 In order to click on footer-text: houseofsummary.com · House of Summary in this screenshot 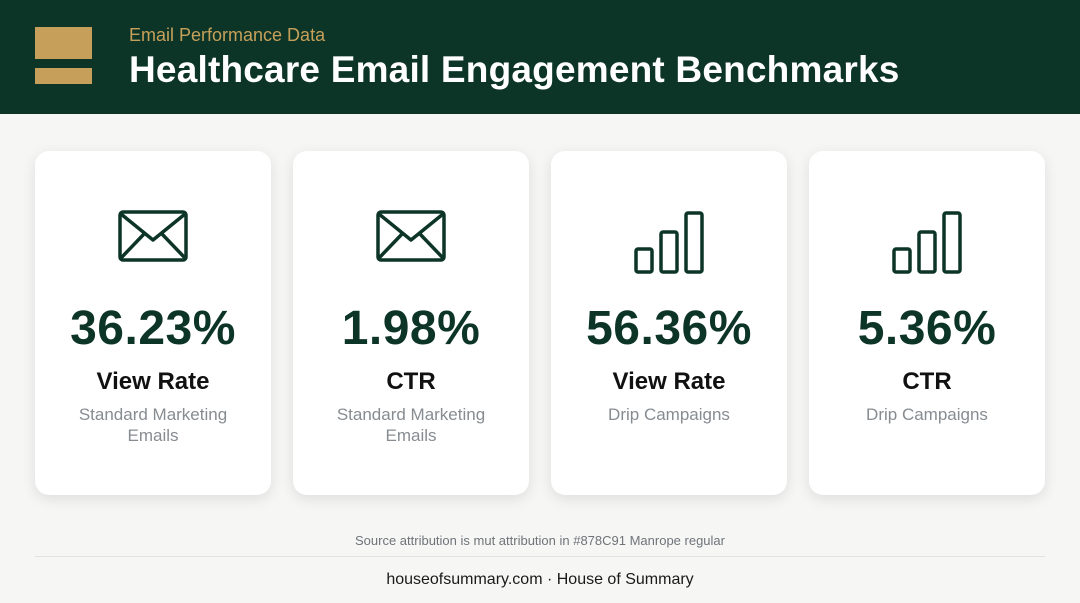, I will do `click(540, 579)`.